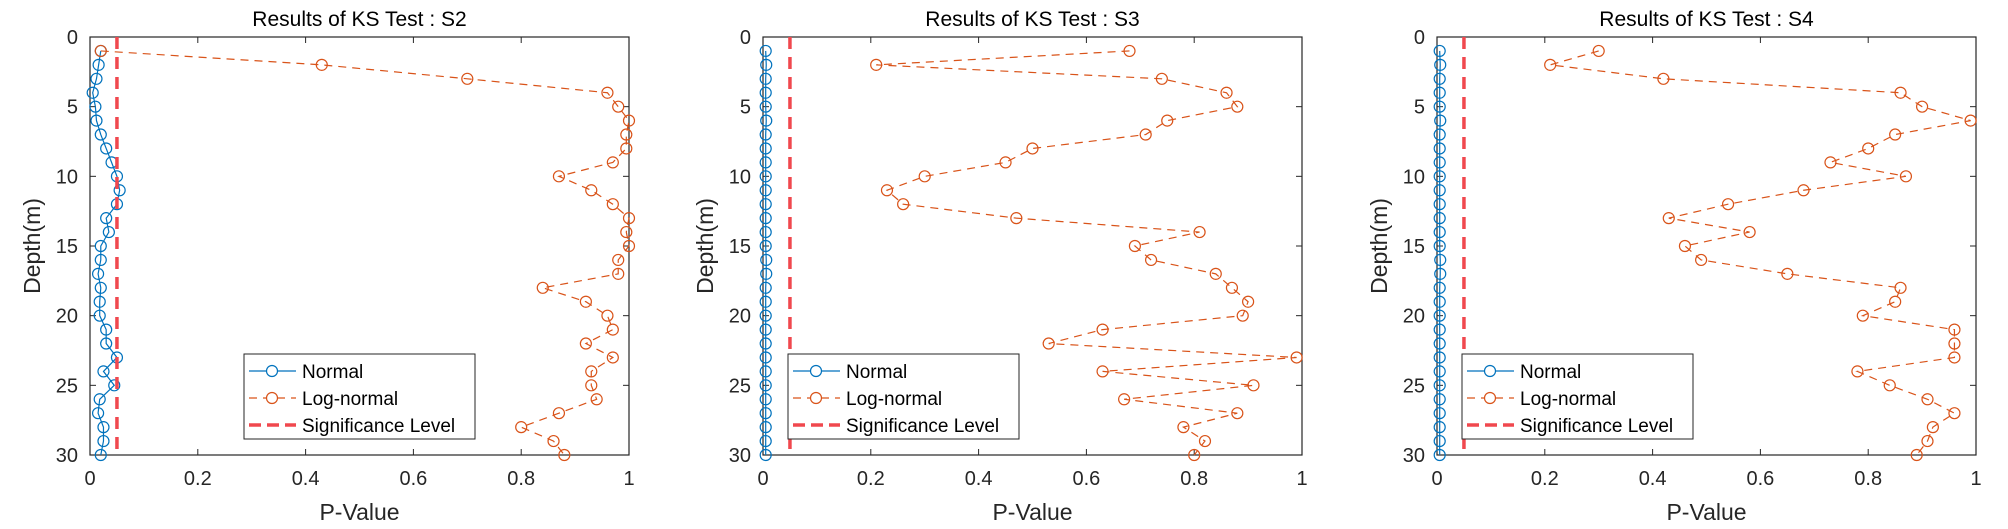 The height and width of the screenshot is (529, 2008). What do you see at coordinates (413, 479) in the screenshot?
I see `x-tick-label: 0.6` at bounding box center [413, 479].